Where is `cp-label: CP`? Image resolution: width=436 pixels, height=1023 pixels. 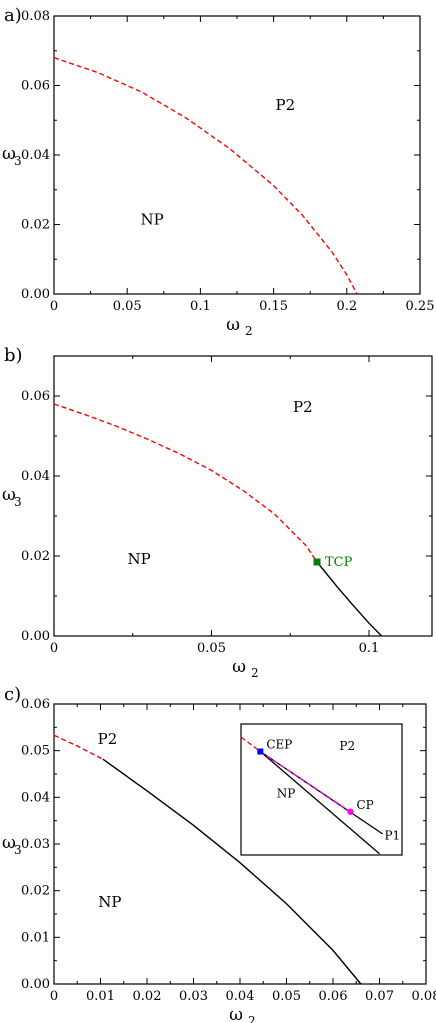
cp-label: CP is located at coordinates (364, 805).